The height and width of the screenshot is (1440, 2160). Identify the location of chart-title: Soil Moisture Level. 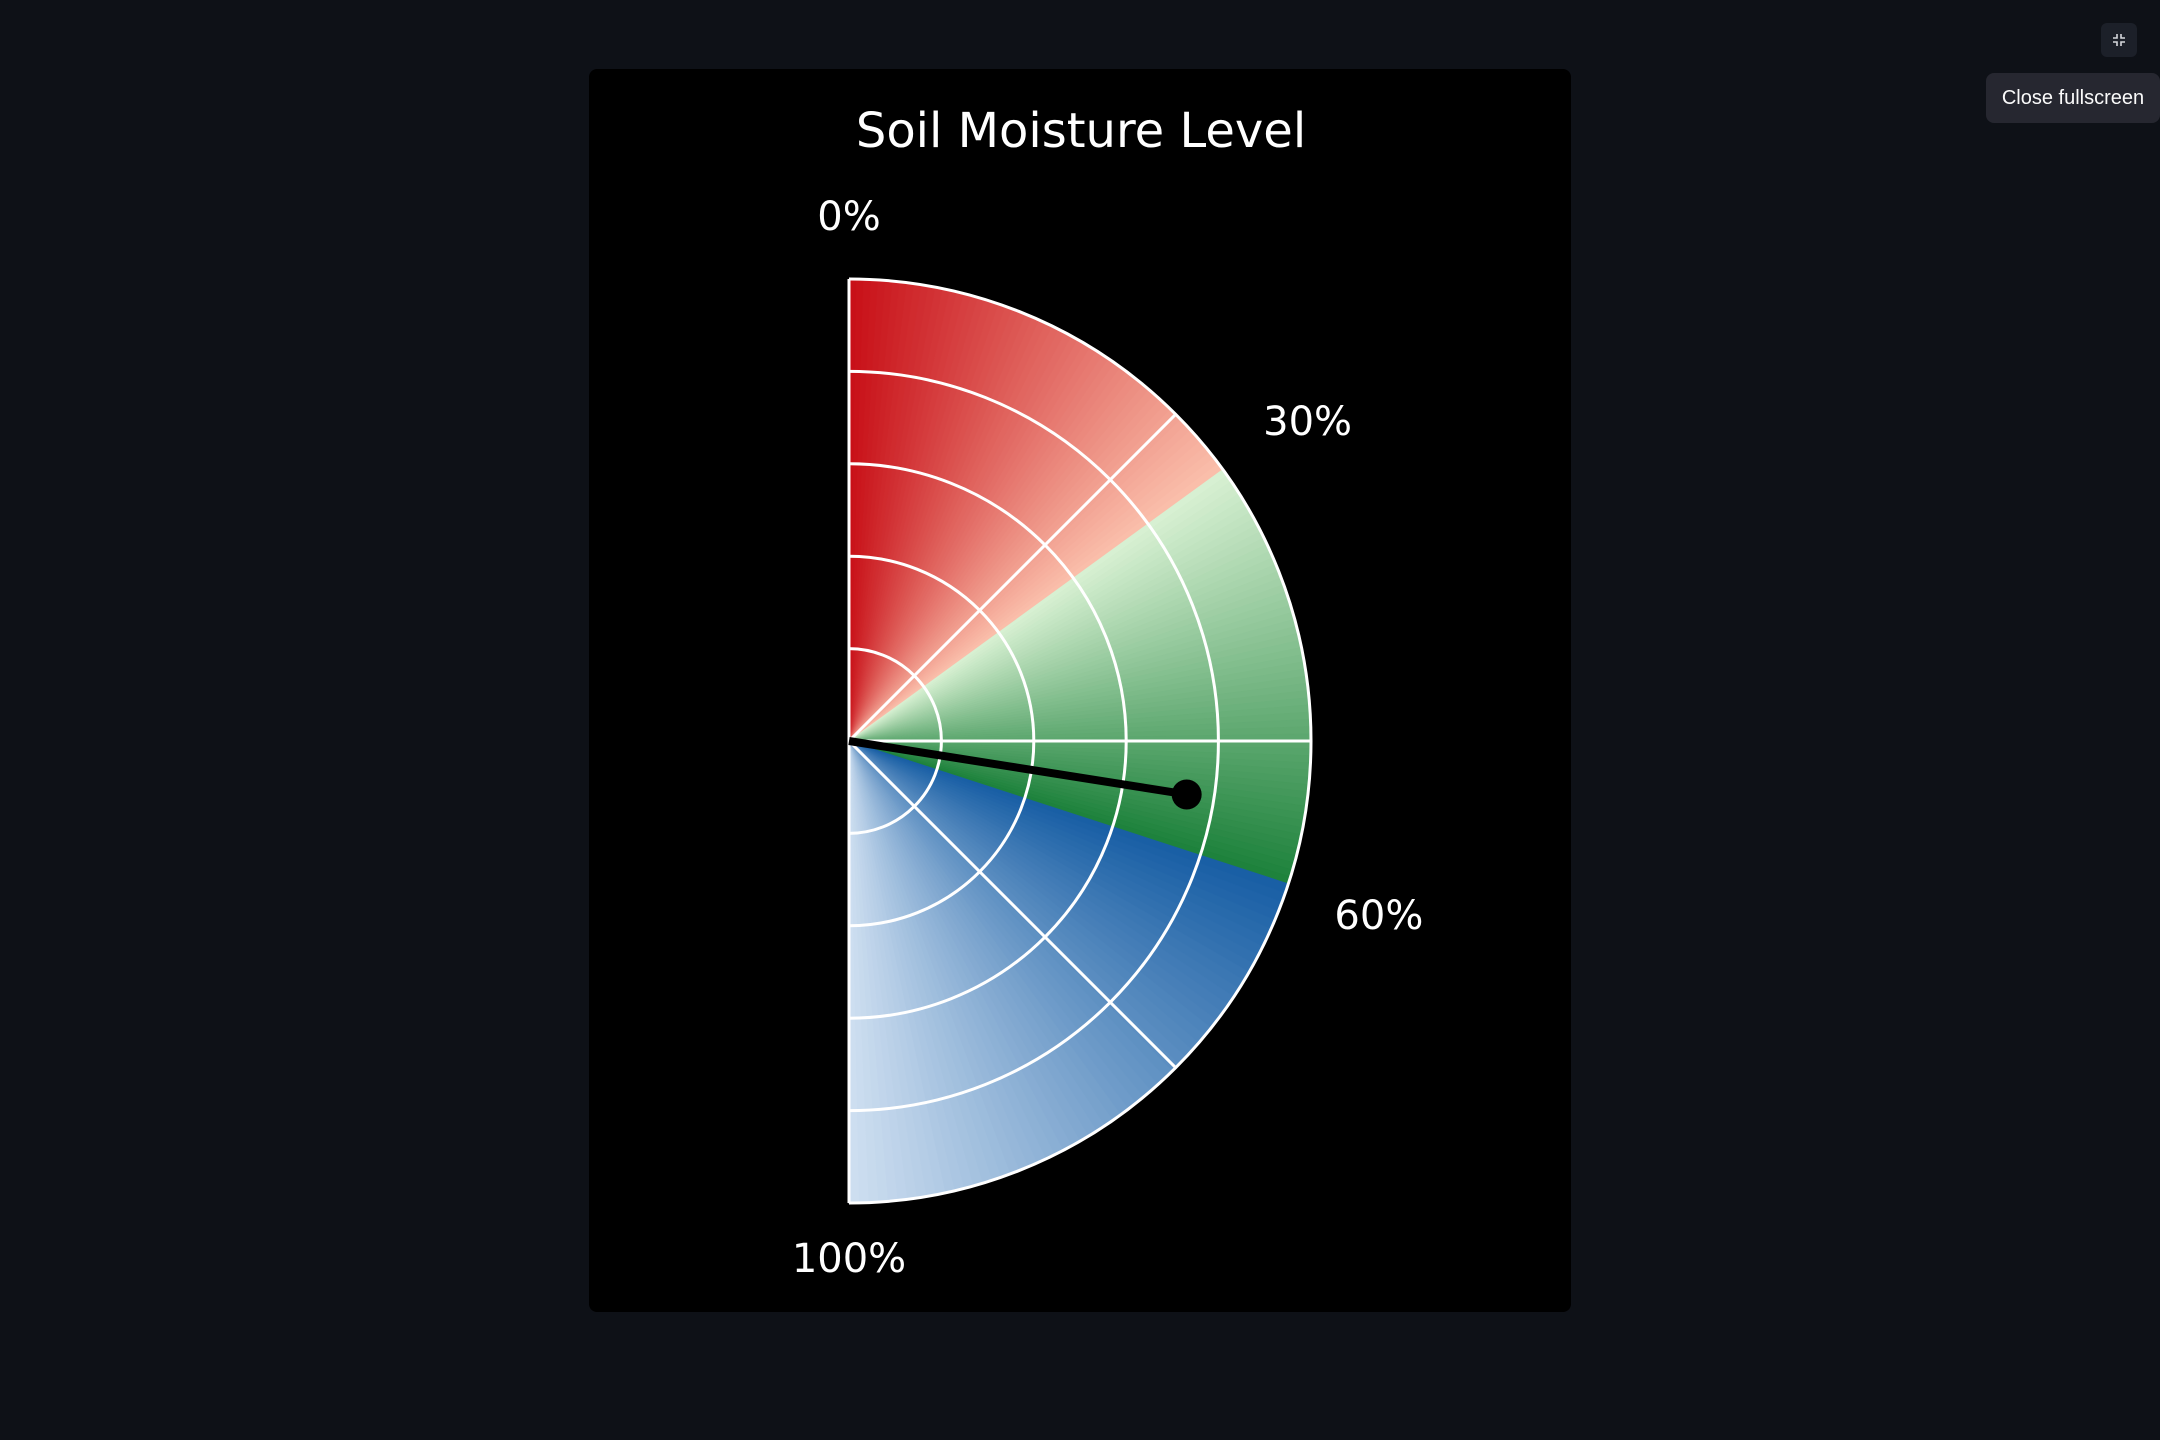
(1081, 131).